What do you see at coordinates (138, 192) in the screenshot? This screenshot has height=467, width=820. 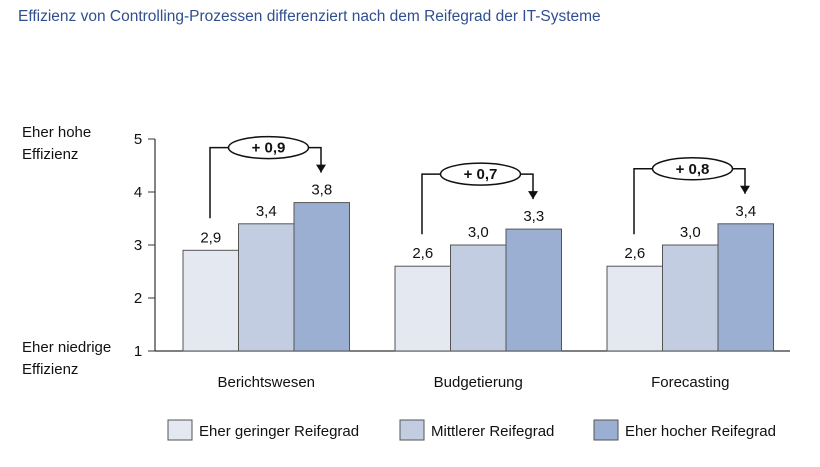 I see `y-tick-label: 4` at bounding box center [138, 192].